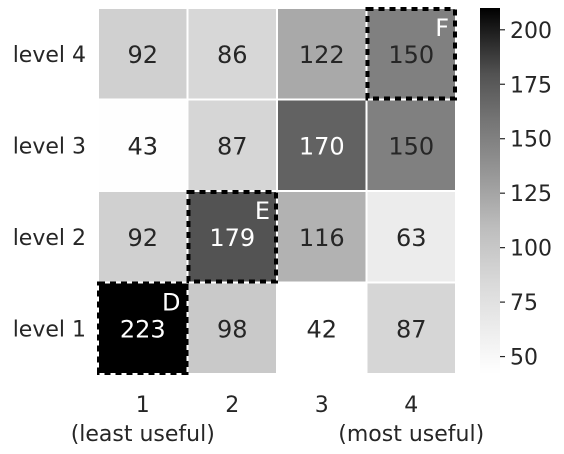  I want to click on x-tick-label: 2, so click(232, 405).